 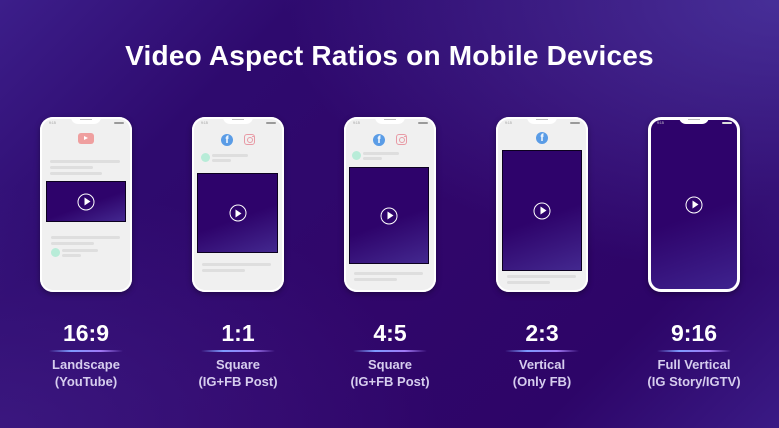 What do you see at coordinates (86, 333) in the screenshot?
I see `ratio-label: 16:9` at bounding box center [86, 333].